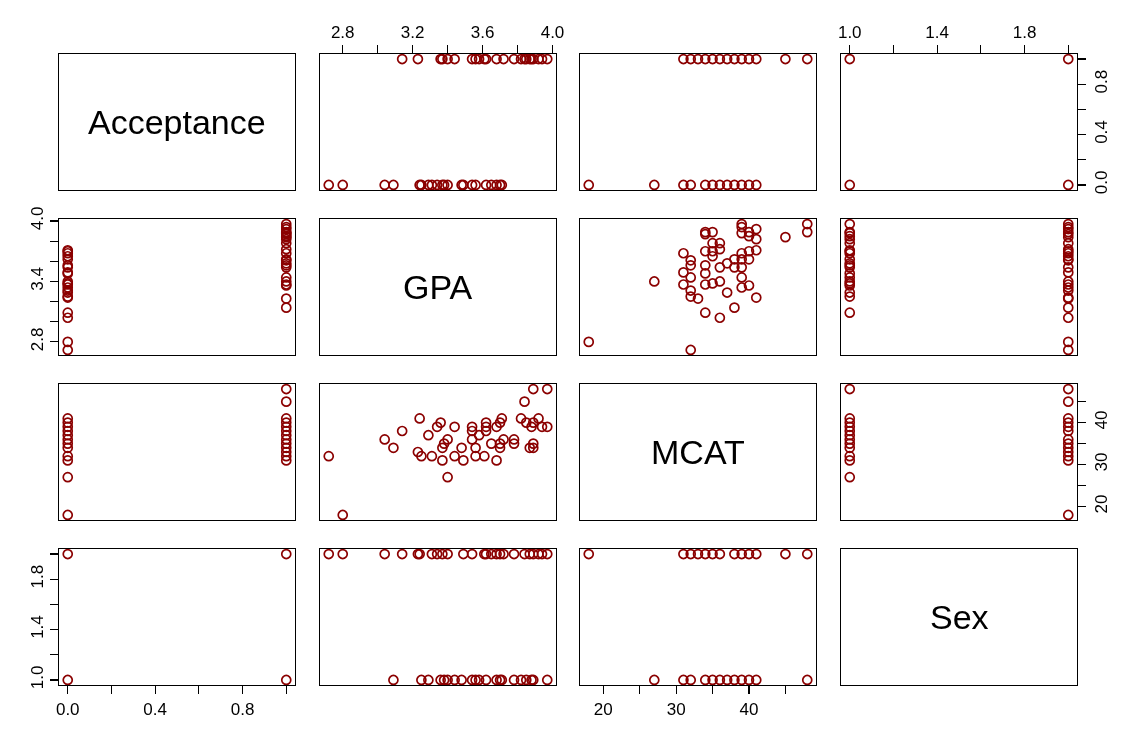  What do you see at coordinates (242, 709) in the screenshot?
I see `x-tick-label: 0.8` at bounding box center [242, 709].